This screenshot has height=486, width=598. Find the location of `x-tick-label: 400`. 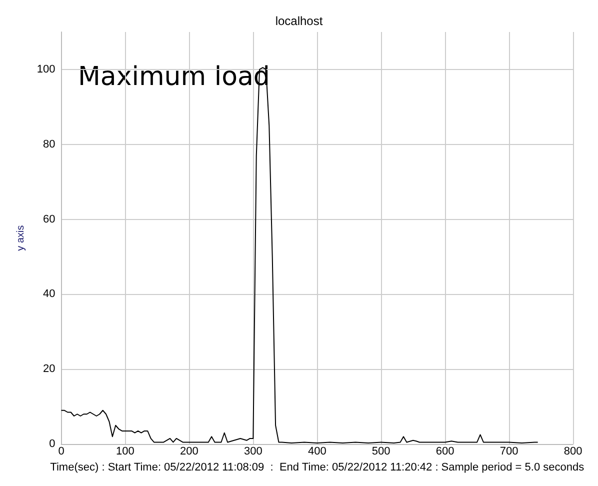

x-tick-label: 400 is located at coordinates (317, 452).